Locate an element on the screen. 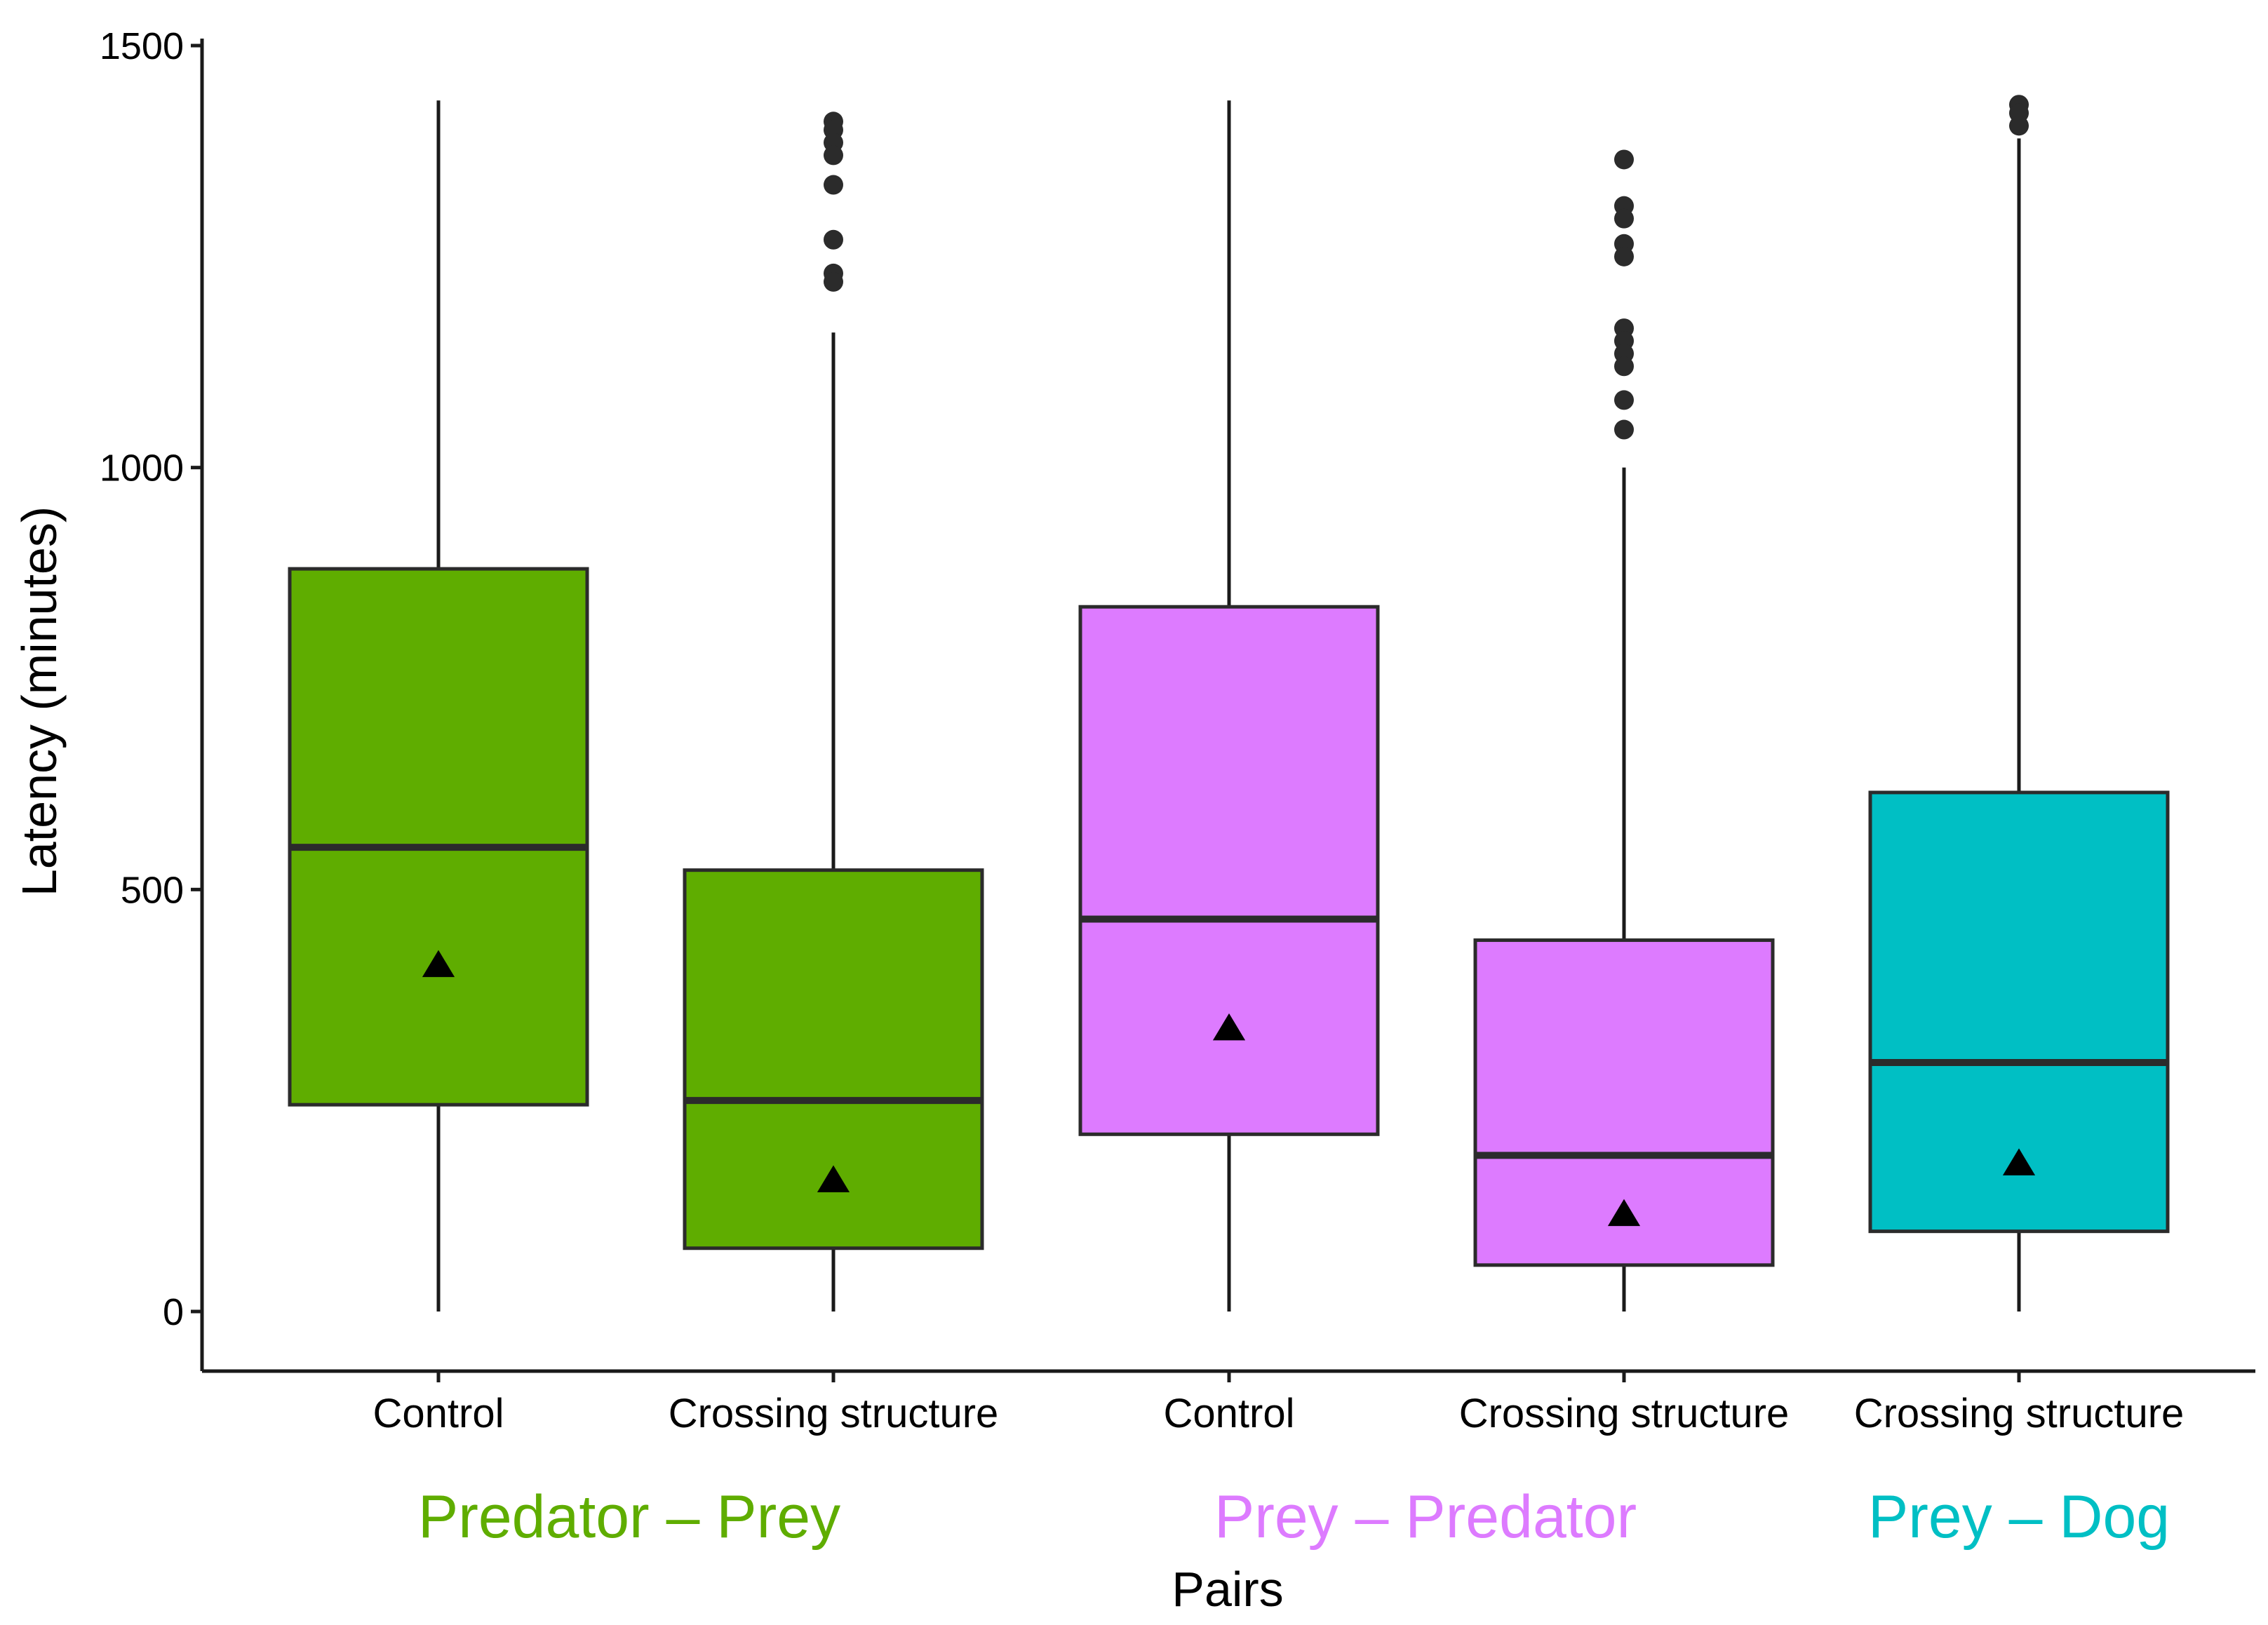 This screenshot has width=2268, height=1625. y-tick-label: 500 is located at coordinates (152, 890).